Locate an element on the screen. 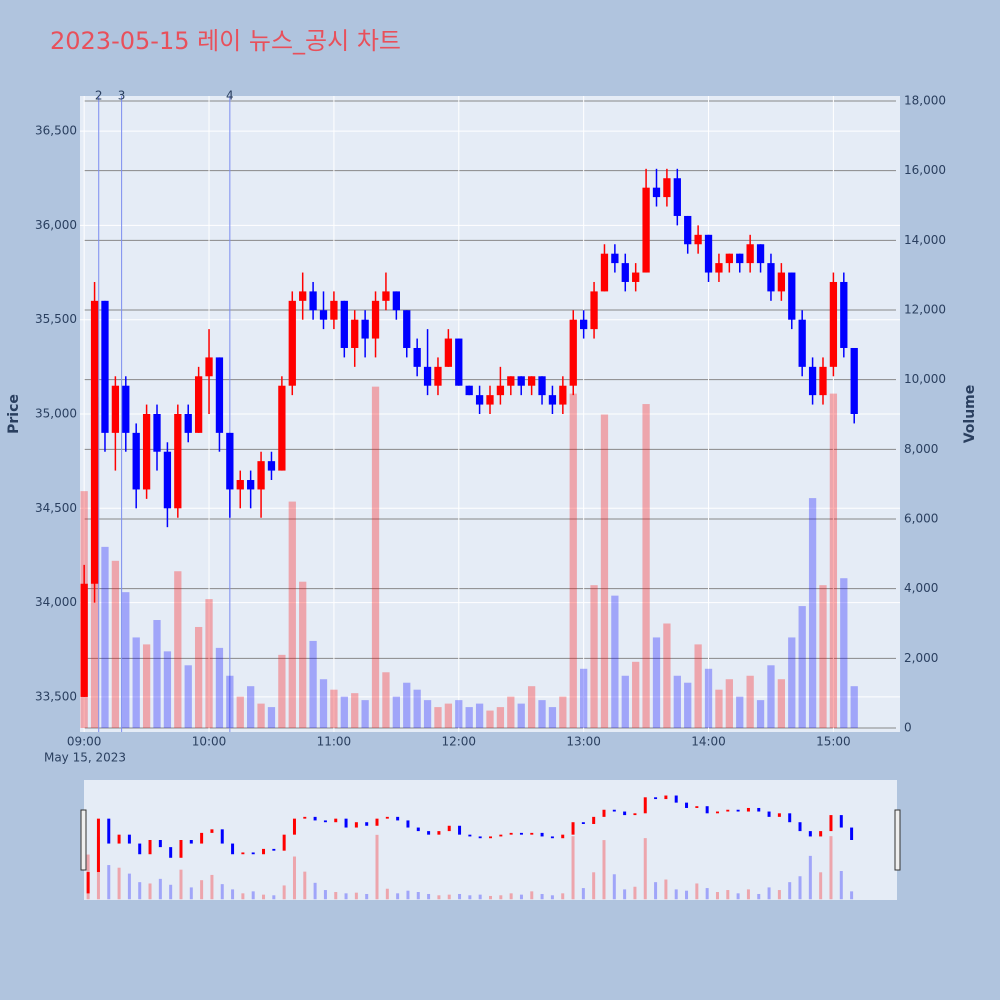 This screenshot has height=1000, width=1000. range-slider is located at coordinates (490, 840).